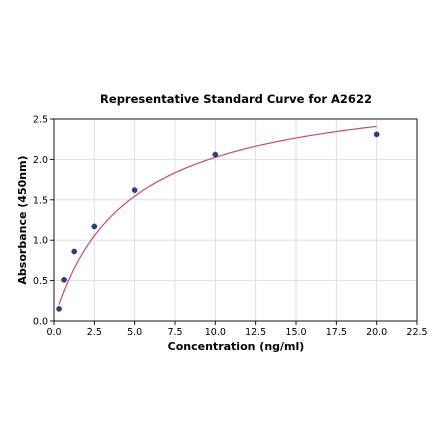 This screenshot has height=445, width=440. What do you see at coordinates (53, 332) in the screenshot?
I see `x-tick-label: 0.0` at bounding box center [53, 332].